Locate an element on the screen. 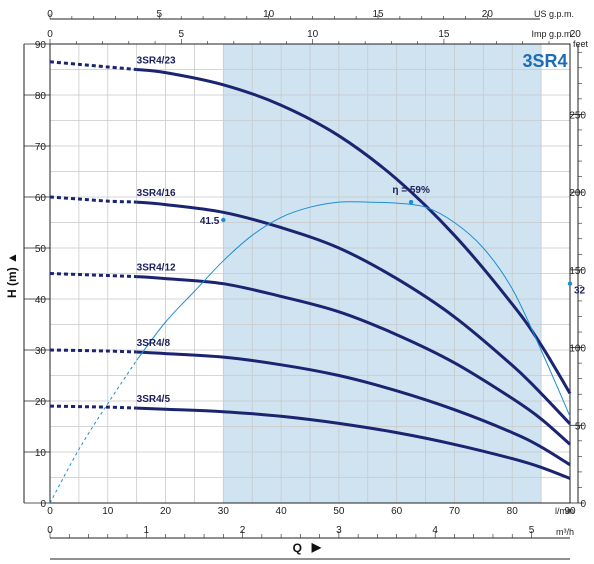 This screenshot has height=564, width=594. lmin-tick-label: 90 is located at coordinates (570, 511).